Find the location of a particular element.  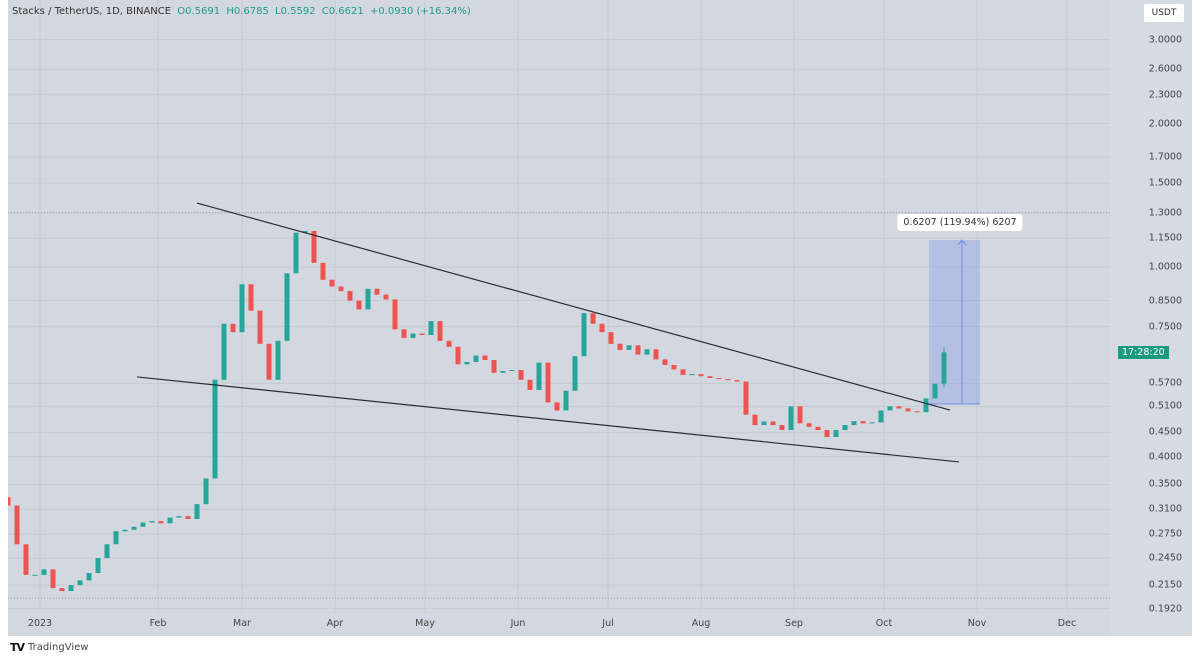

y-tick-label: 1.7000 is located at coordinates (1165, 157).